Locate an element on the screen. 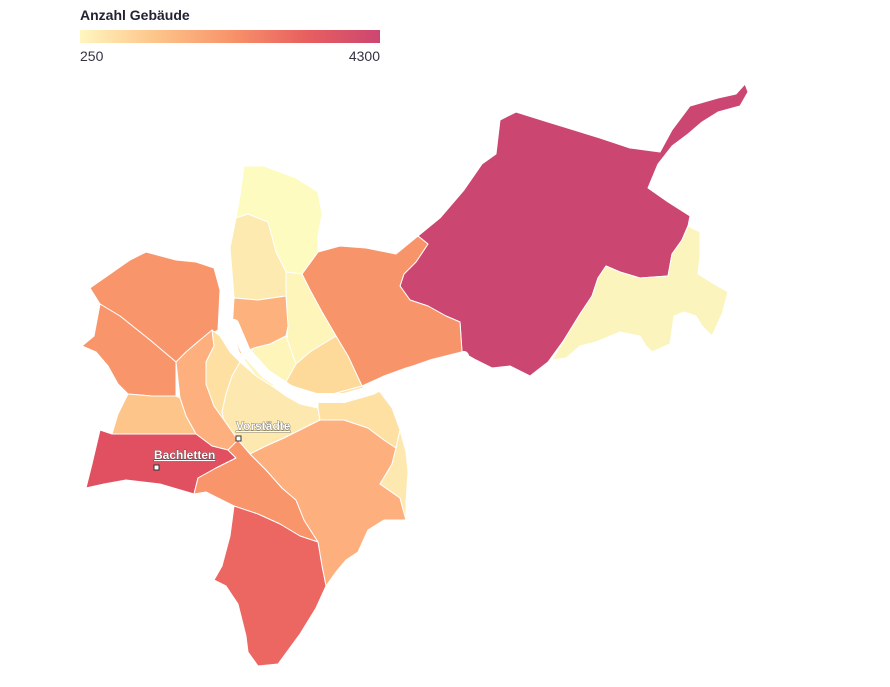 This screenshot has width=890, height=687. label-vorstaedte: Vorstädte is located at coordinates (263, 430).